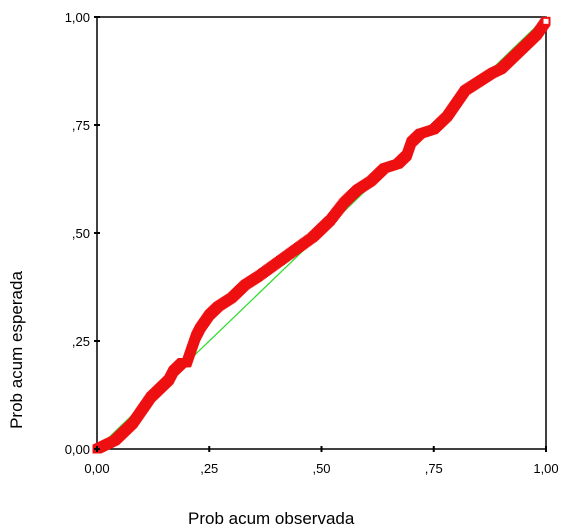  Describe the element at coordinates (81, 341) in the screenshot. I see `y-tick-label: ,25` at that location.